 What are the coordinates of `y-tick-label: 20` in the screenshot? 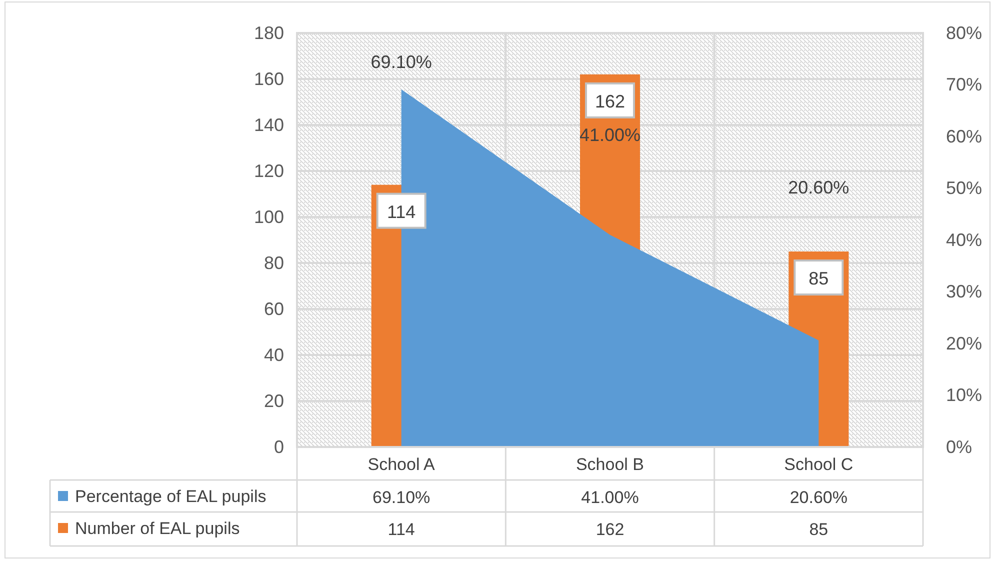 It's located at (274, 400).